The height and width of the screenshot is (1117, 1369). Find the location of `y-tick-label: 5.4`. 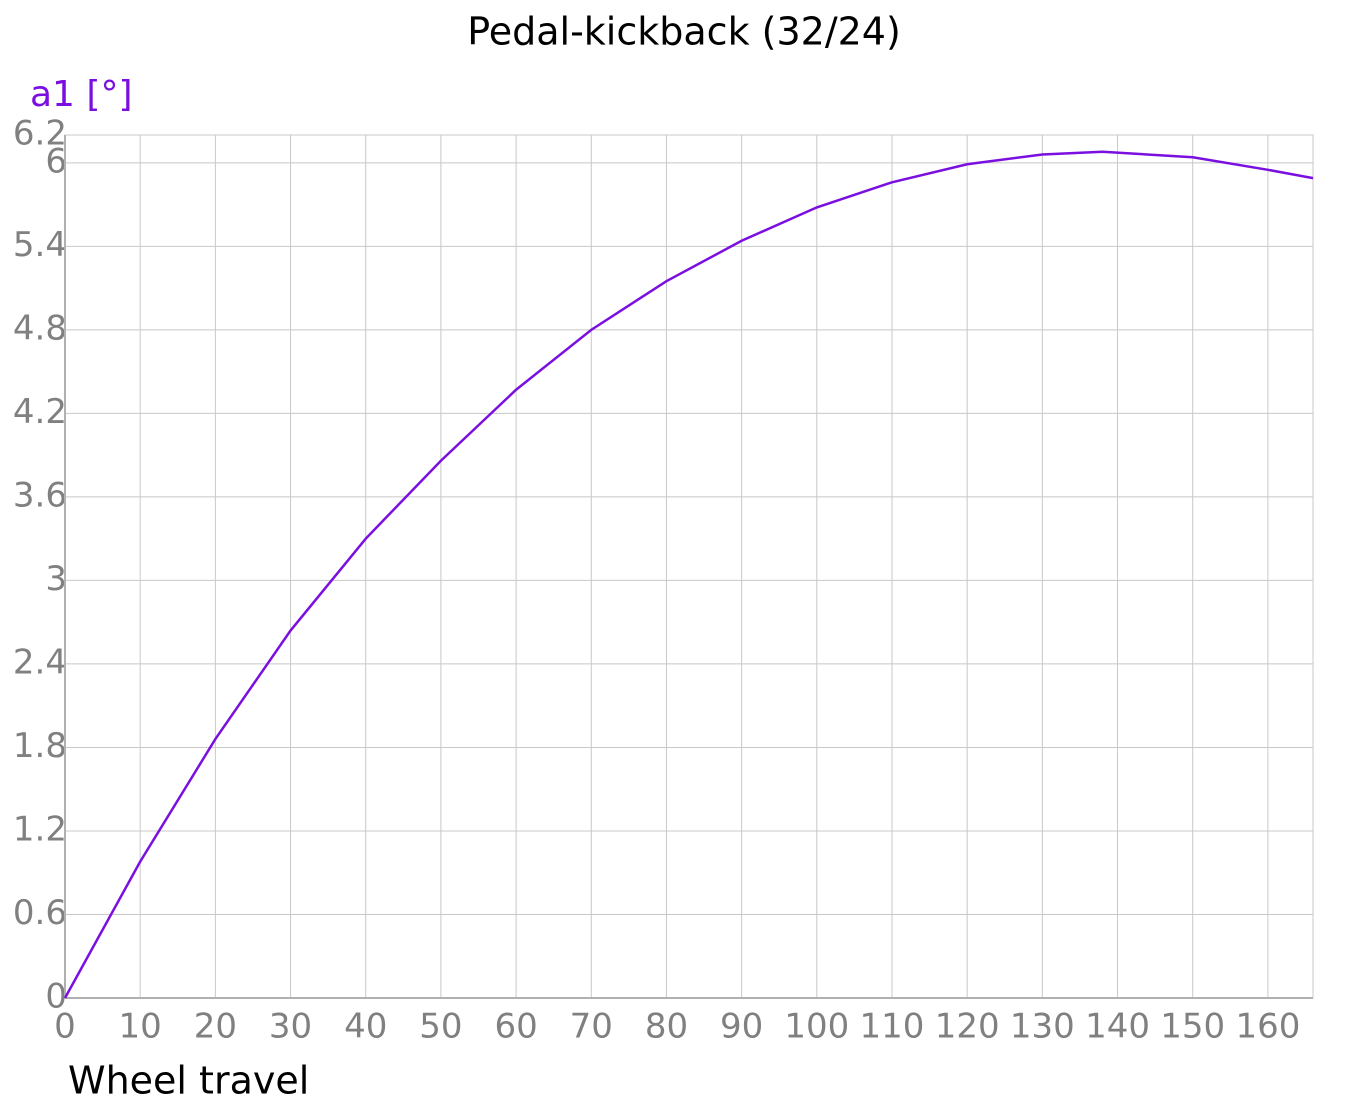

y-tick-label: 5.4 is located at coordinates (40, 245).